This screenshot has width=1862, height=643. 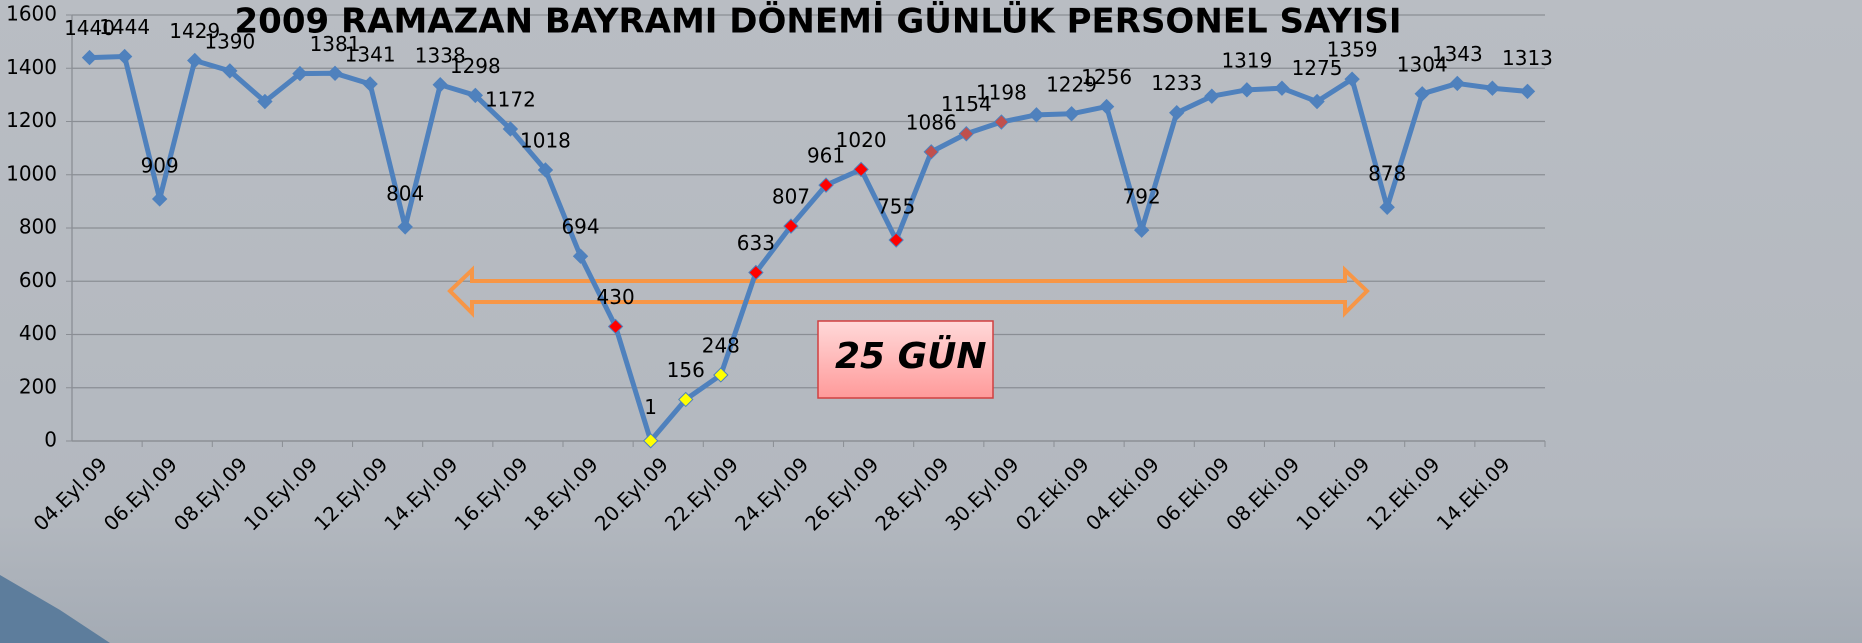 I want to click on data-label: 633, so click(x=756, y=243).